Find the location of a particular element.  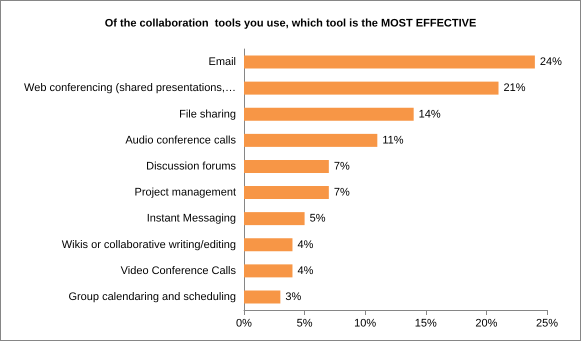

data-label: 21% is located at coordinates (515, 88).